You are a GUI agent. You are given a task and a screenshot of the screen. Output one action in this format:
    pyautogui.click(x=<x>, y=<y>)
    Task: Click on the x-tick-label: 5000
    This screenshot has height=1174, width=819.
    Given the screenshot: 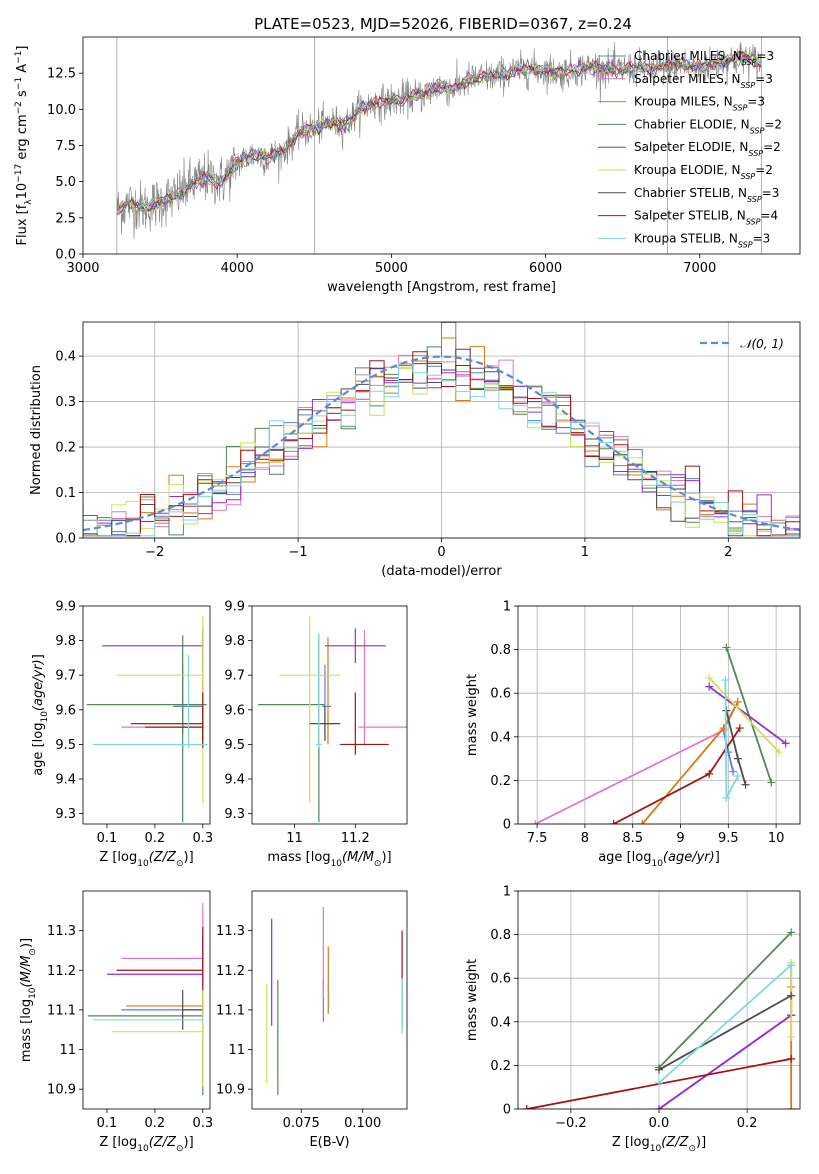 What is the action you would take?
    pyautogui.click(x=391, y=268)
    